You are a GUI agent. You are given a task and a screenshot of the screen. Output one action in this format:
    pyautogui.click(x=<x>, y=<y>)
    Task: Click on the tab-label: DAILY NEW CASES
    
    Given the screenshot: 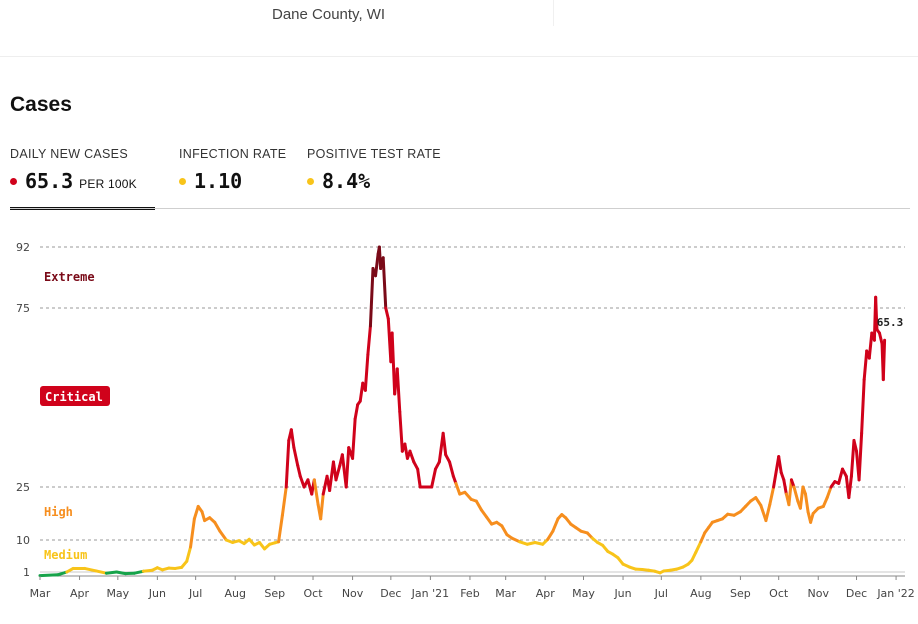 What is the action you would take?
    pyautogui.click(x=69, y=154)
    